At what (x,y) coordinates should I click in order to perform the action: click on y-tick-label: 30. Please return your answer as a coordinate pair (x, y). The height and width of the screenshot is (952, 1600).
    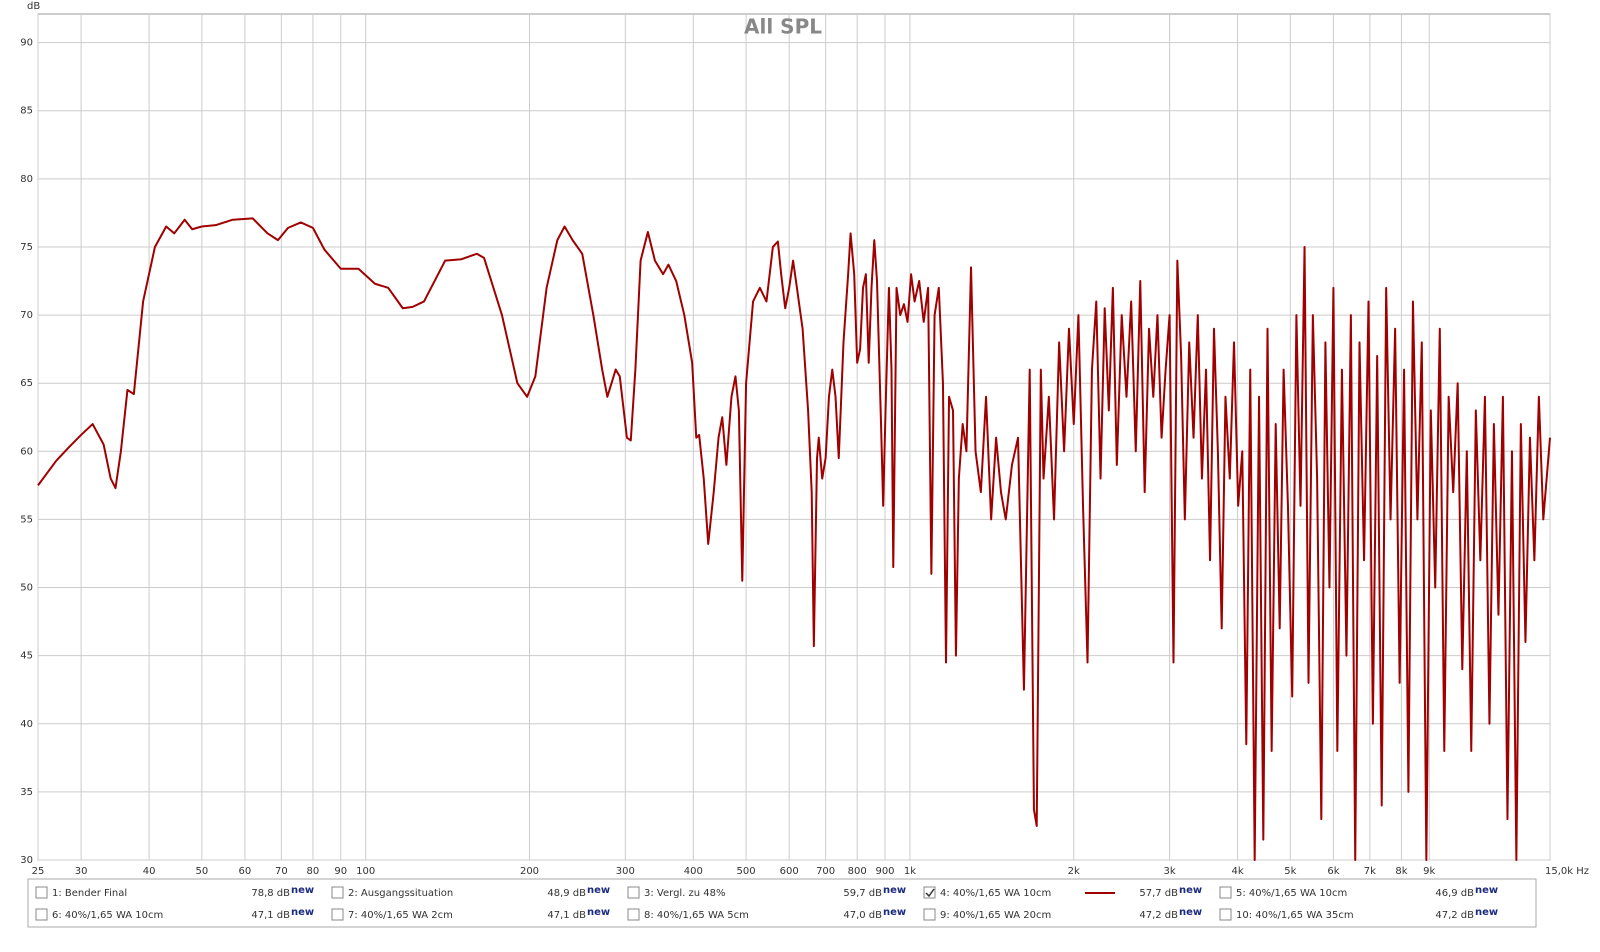
    Looking at the image, I should click on (26, 860).